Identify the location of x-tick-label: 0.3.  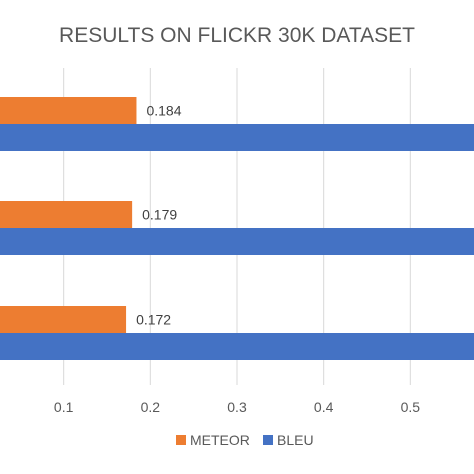
(237, 407).